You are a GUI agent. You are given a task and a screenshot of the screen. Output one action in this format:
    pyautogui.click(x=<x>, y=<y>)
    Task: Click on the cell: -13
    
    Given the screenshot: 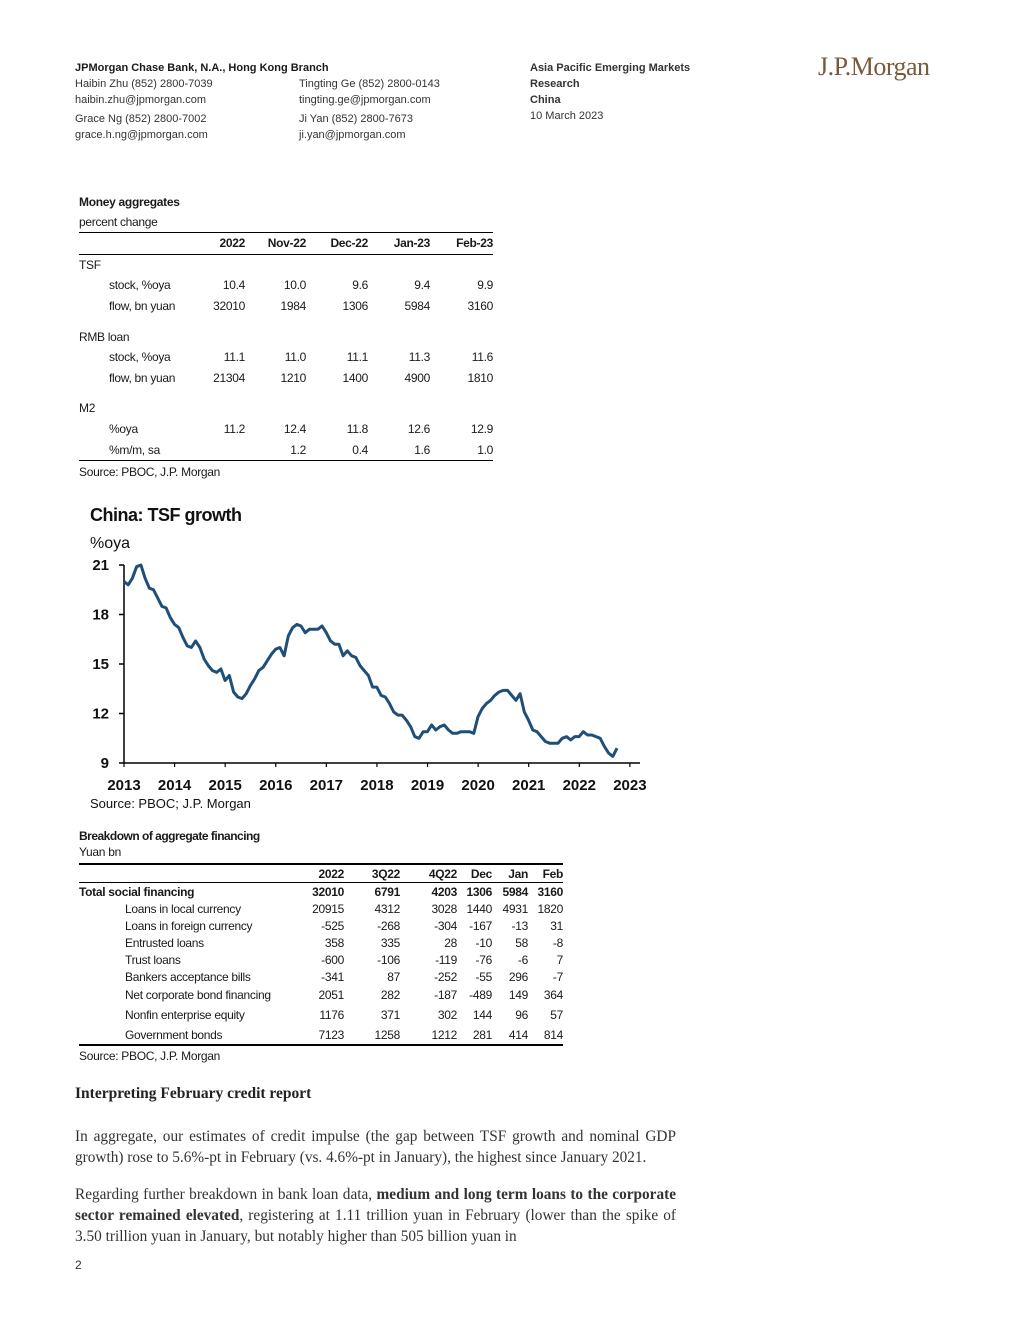 What is the action you would take?
    pyautogui.click(x=520, y=925)
    